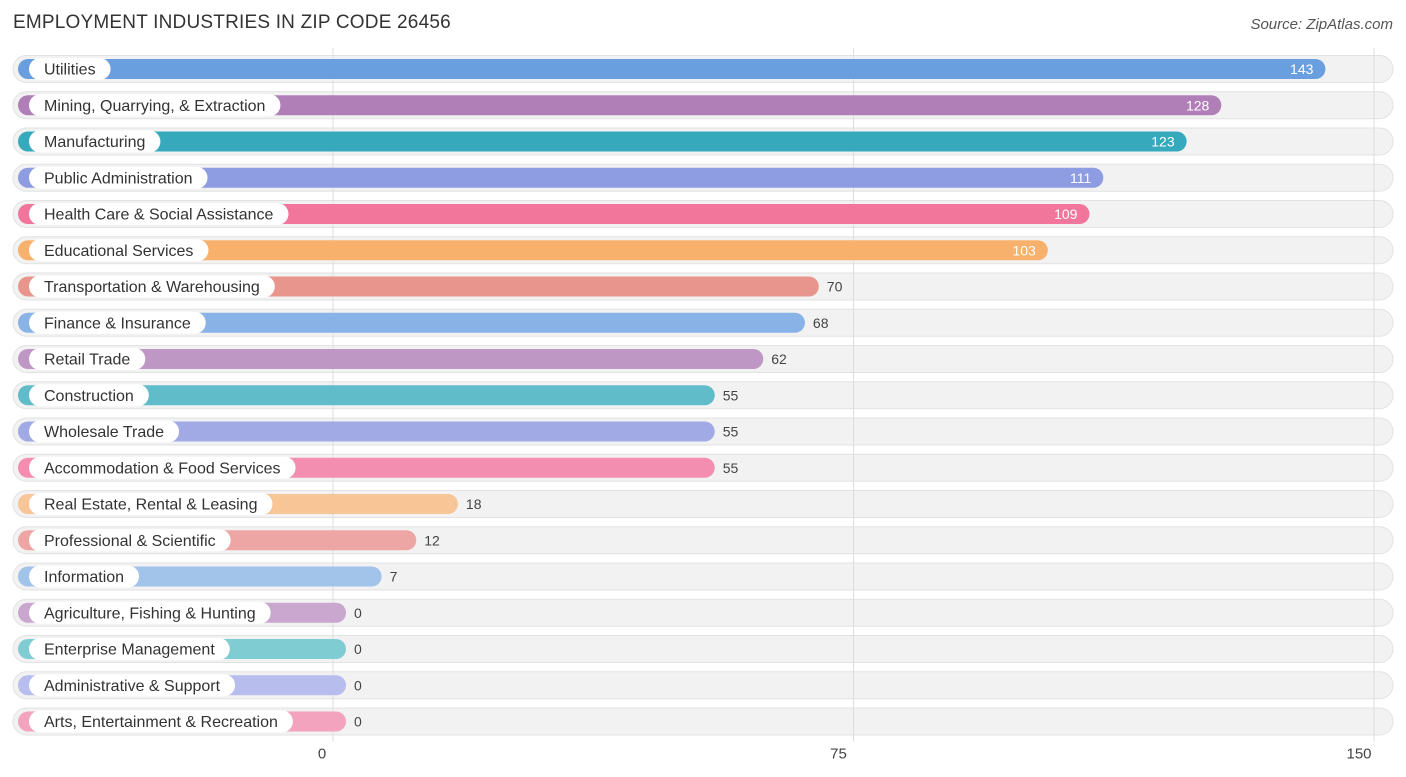 This screenshot has width=1406, height=777. What do you see at coordinates (1321, 24) in the screenshot?
I see `chart-source: Source: ZipAtlas.com` at bounding box center [1321, 24].